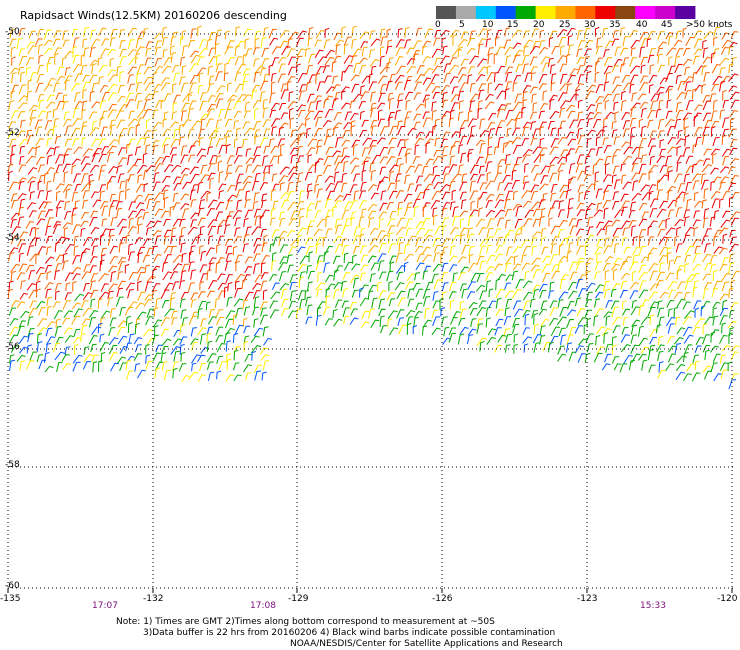  I want to click on legend-label: 40, so click(642, 25).